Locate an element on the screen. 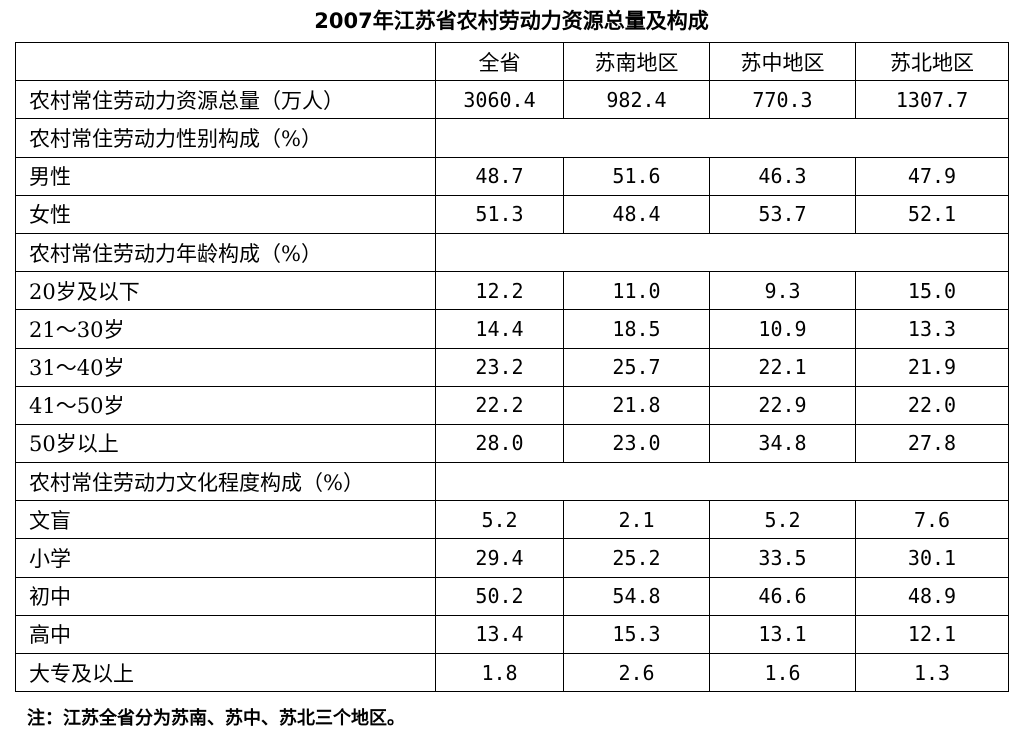 The image size is (1023, 740). table-cell: 30.1 is located at coordinates (932, 558).